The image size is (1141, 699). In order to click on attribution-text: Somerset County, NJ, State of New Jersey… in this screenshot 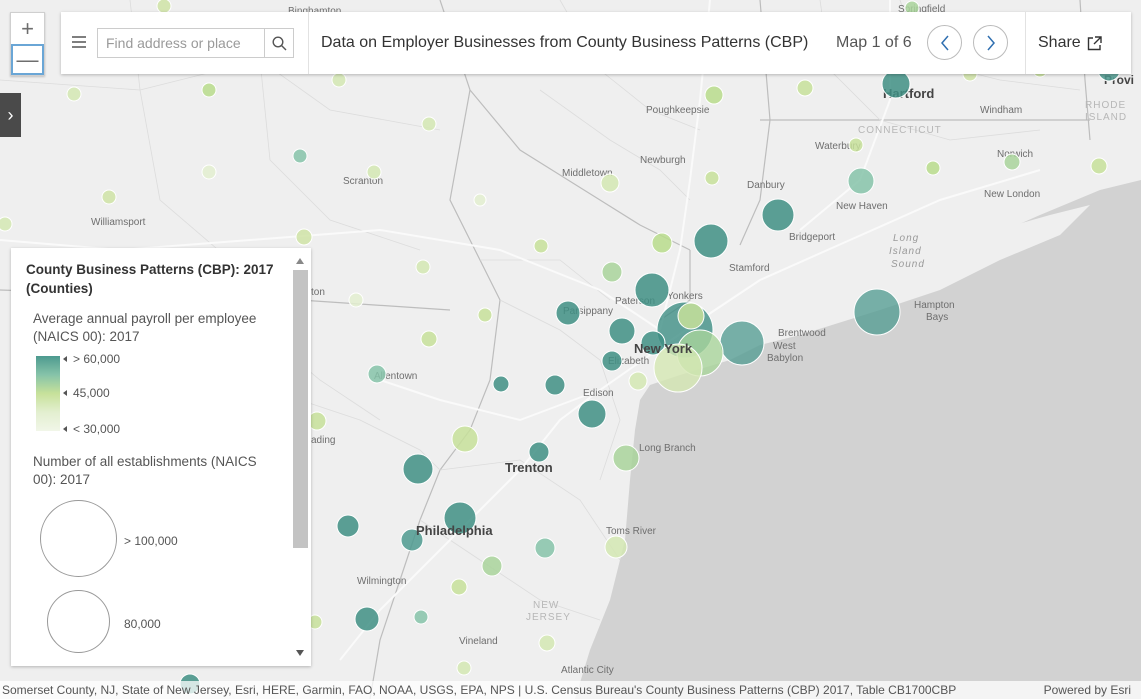, I will do `click(479, 690)`.